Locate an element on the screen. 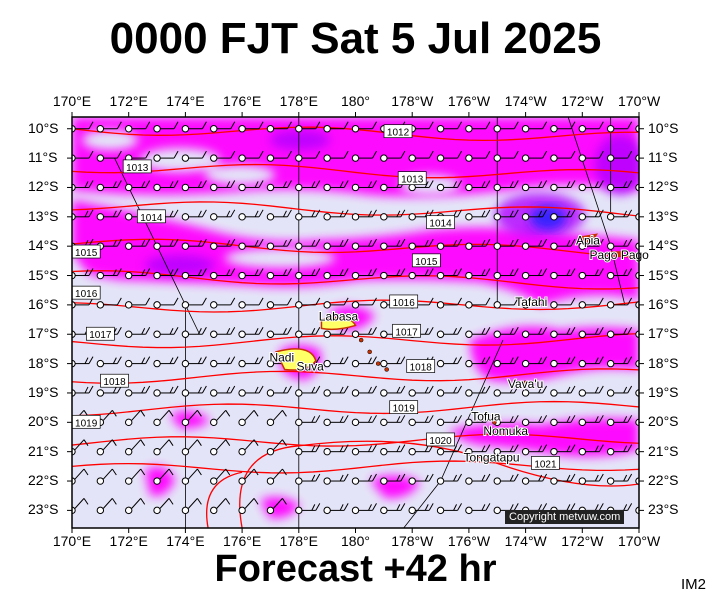 The height and width of the screenshot is (600, 711). lon-label-bottom: 180° is located at coordinates (355, 541).